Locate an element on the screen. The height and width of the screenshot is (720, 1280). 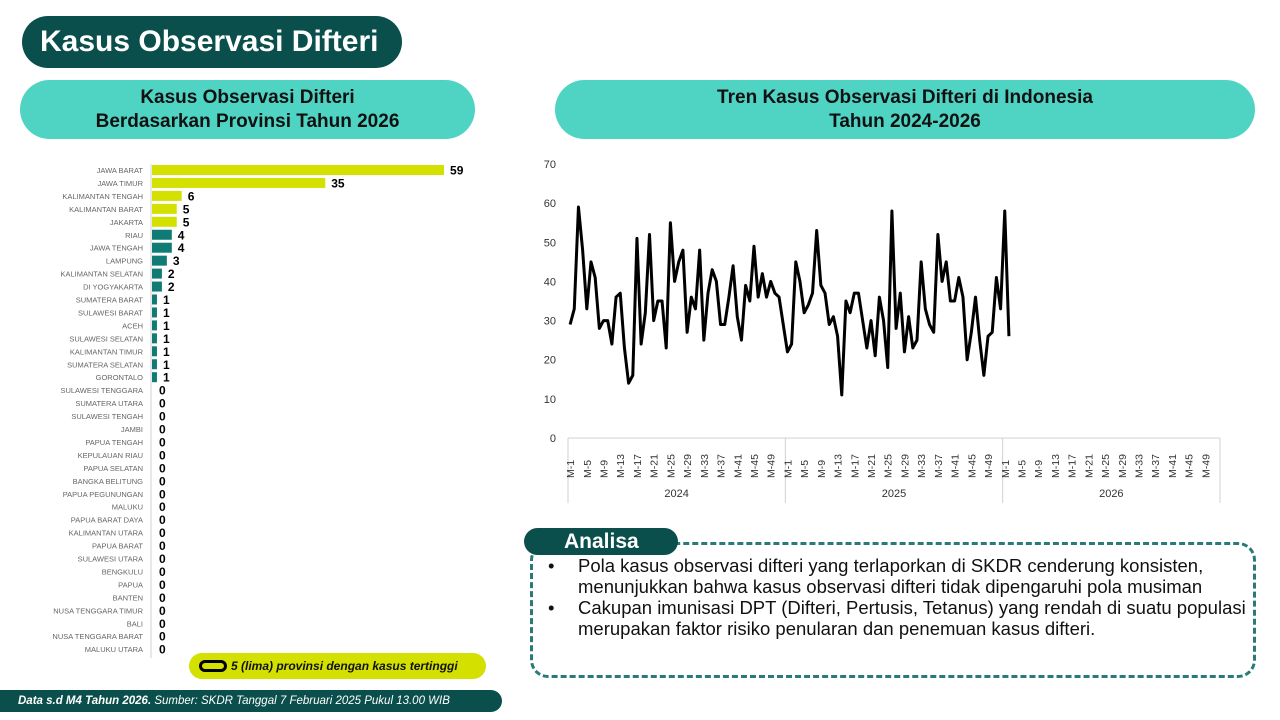
footer-bold: Data s.d M4 Tahun 2026. is located at coordinates (85, 701).